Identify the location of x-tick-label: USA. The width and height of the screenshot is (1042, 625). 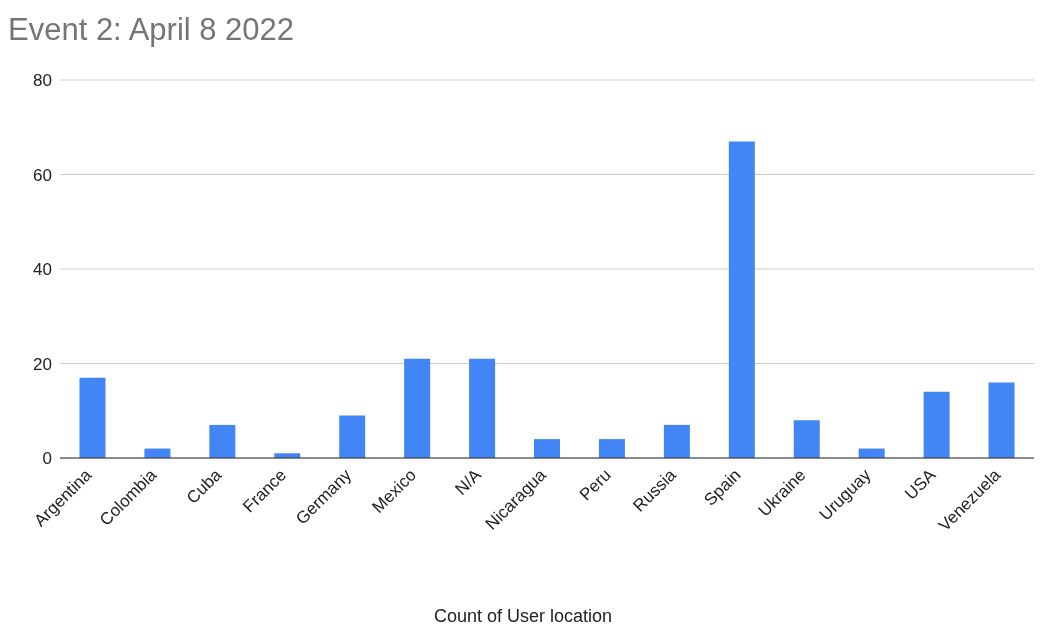
(920, 484).